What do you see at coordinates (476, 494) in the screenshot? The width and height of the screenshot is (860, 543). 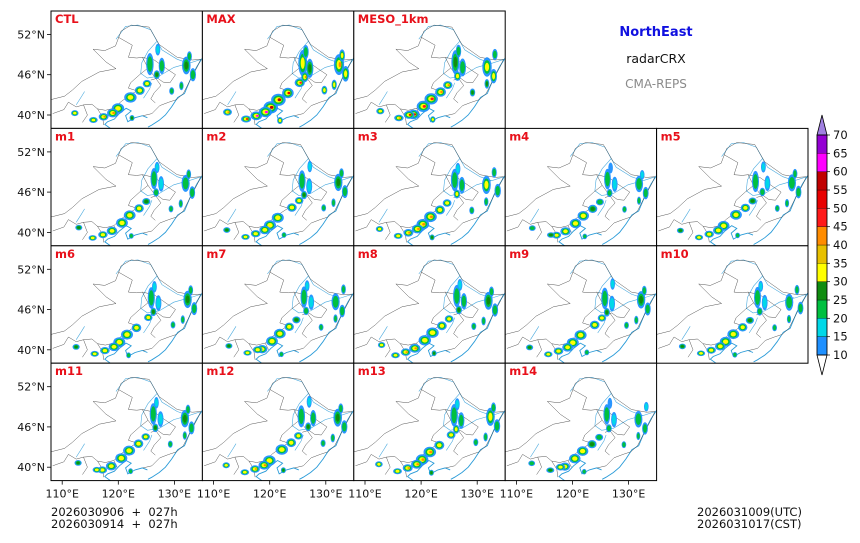 I see `lon-tick-label: 130°E` at bounding box center [476, 494].